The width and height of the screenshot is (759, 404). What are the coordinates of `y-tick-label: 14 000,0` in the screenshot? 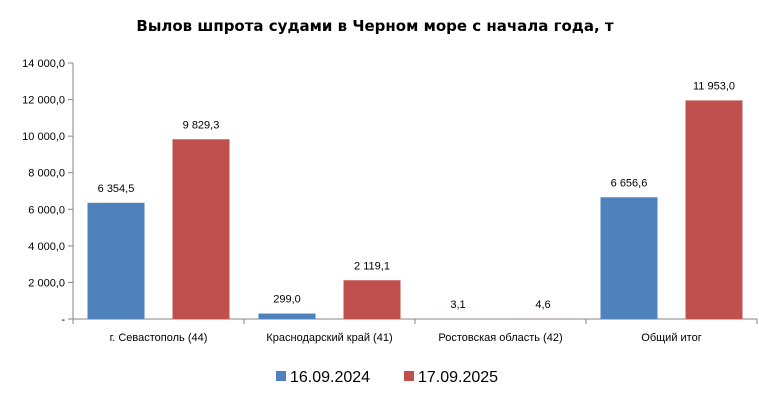 It's located at (43, 64).